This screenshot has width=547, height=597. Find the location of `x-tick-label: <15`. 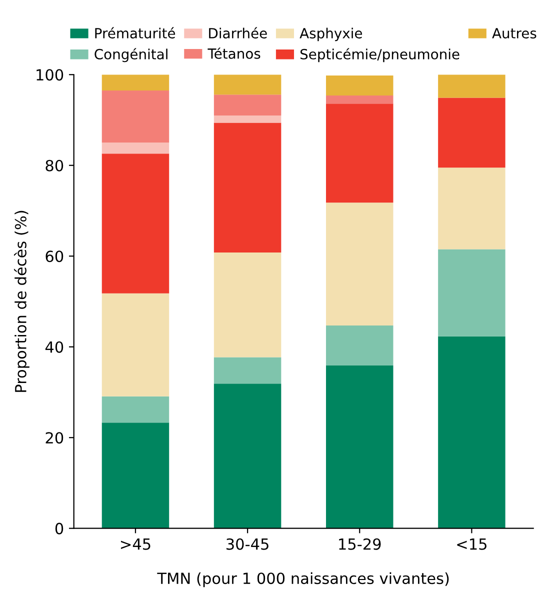

x-tick-label: <15 is located at coordinates (471, 544).